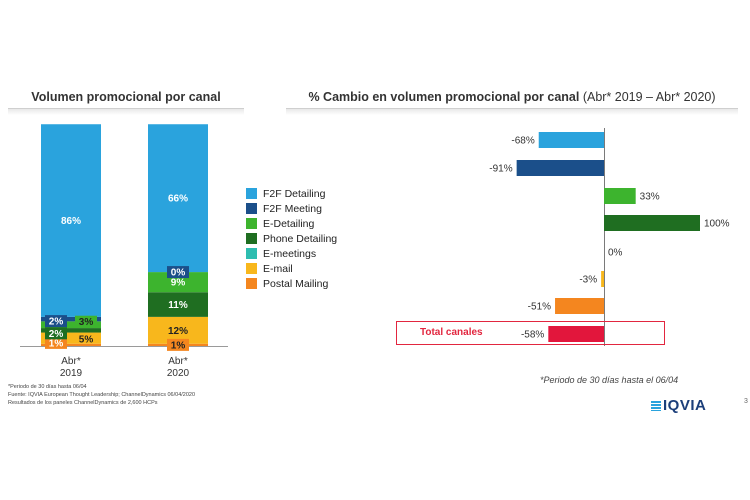  I want to click on x-tick-label: 2020, so click(178, 373).